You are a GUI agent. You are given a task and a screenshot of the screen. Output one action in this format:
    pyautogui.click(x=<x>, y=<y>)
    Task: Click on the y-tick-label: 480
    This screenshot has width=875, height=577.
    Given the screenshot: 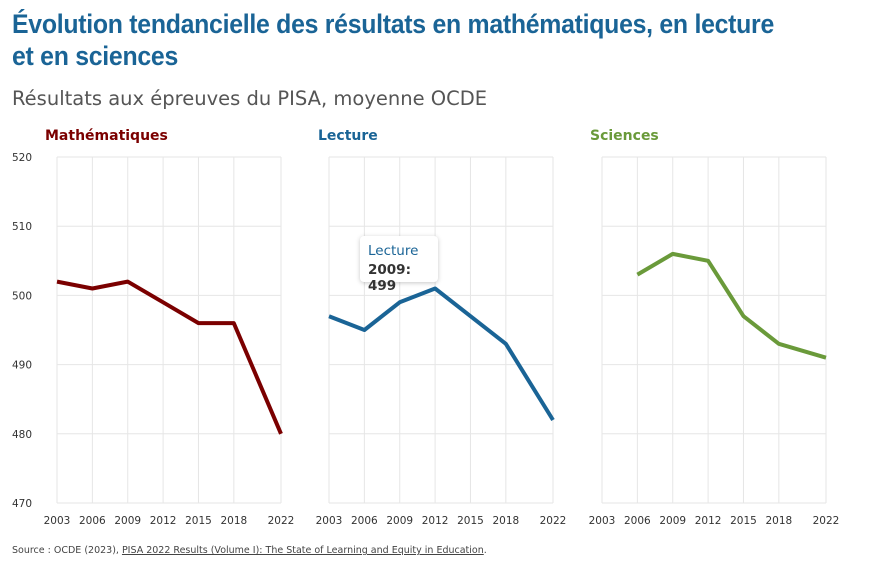 What is the action you would take?
    pyautogui.click(x=22, y=435)
    